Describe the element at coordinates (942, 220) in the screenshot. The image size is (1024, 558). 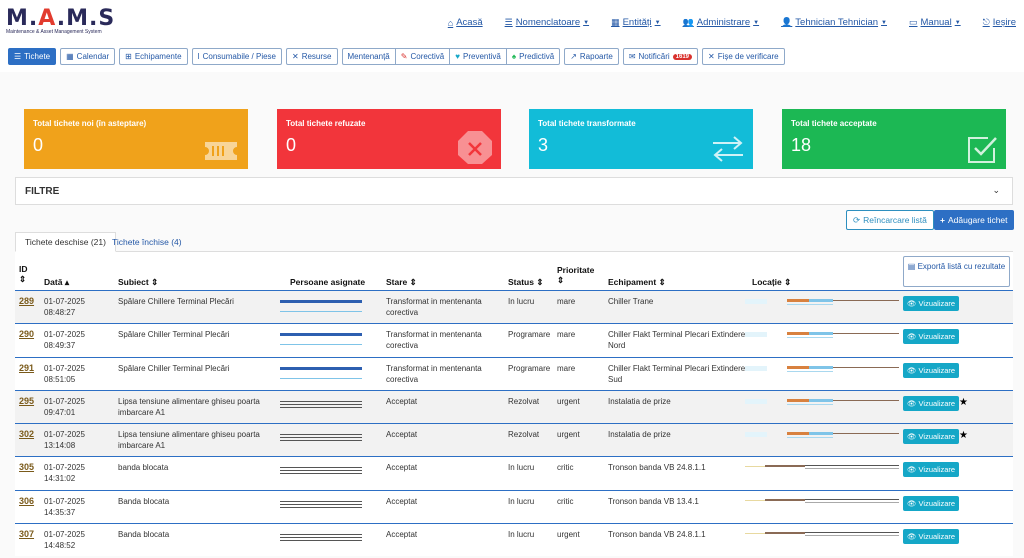
I see `plus-icon: +` at that location.